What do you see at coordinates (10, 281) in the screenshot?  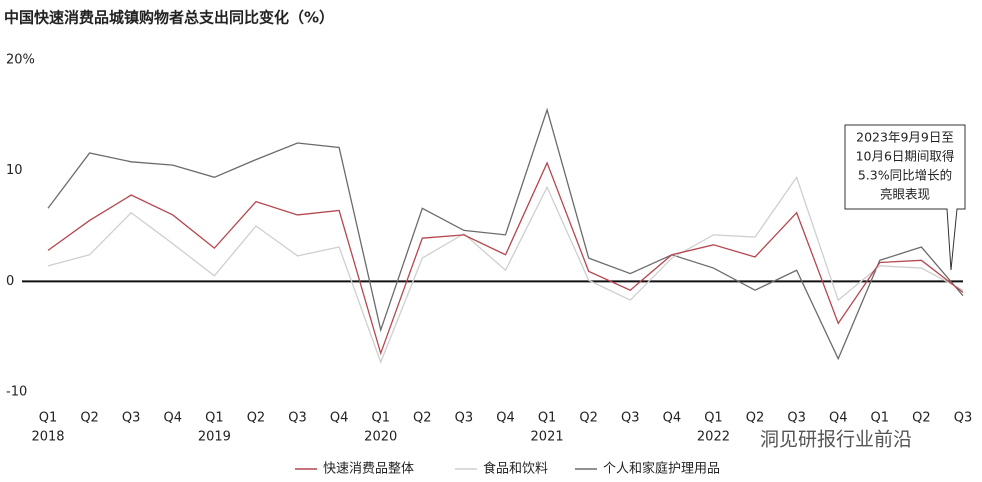 I see `y-tick-label: 0` at bounding box center [10, 281].